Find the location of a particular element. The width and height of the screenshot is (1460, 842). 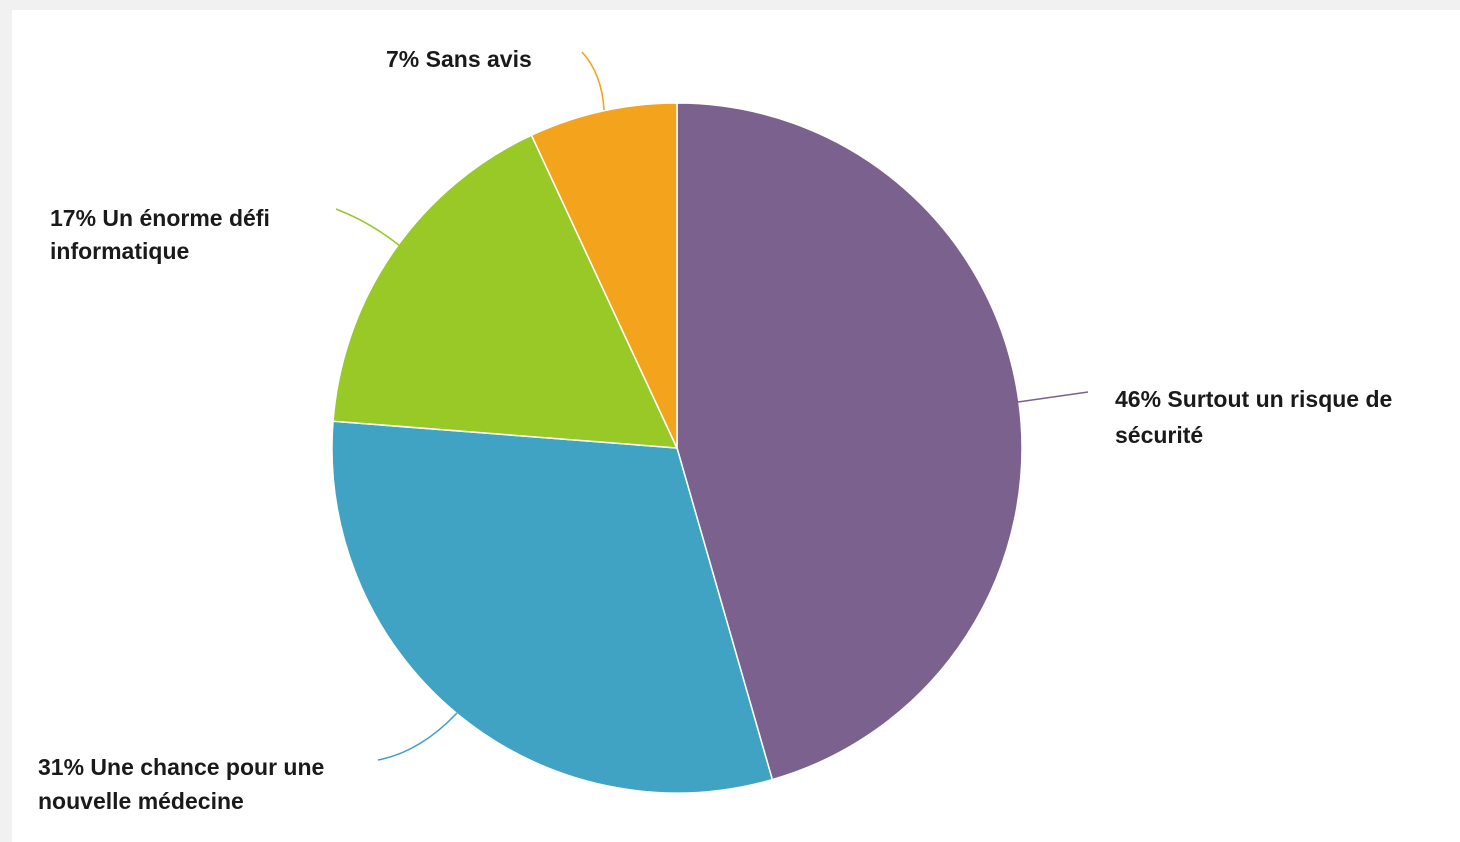

slice-label-line: nouvelle médecine is located at coordinates (141, 801).